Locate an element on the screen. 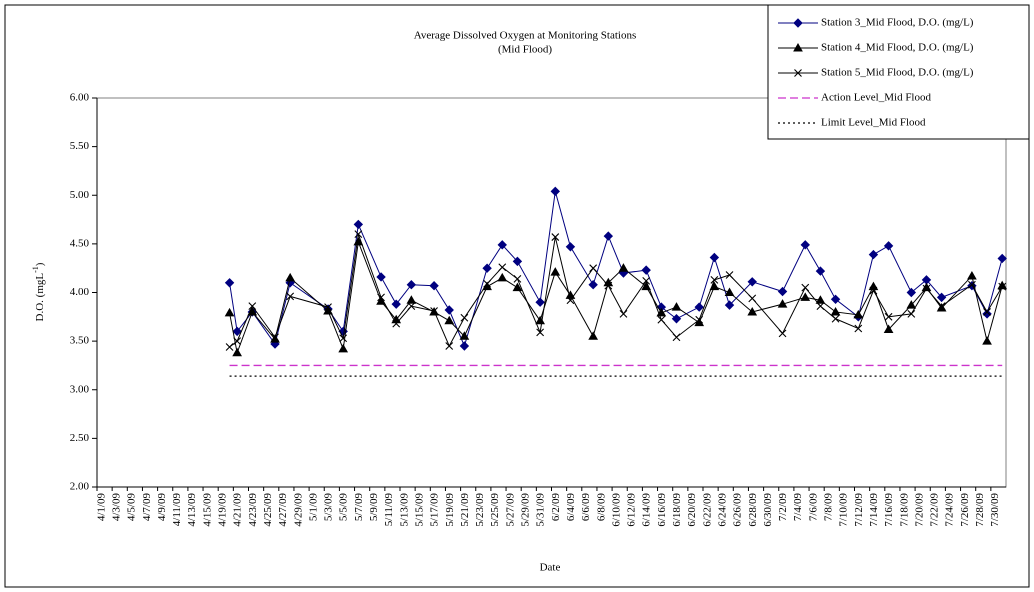 This screenshot has width=1034, height=592. x-tick-label: 7/18/09 is located at coordinates (904, 510).